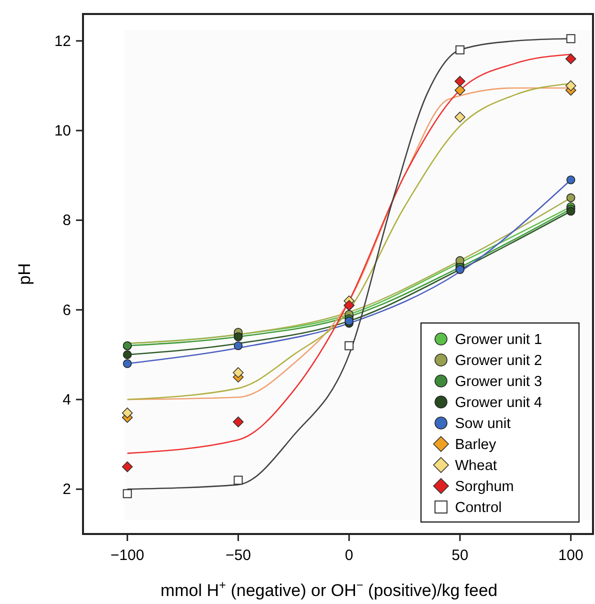 This screenshot has width=595, height=604. I want to click on x-tick-label: −100, so click(127, 555).